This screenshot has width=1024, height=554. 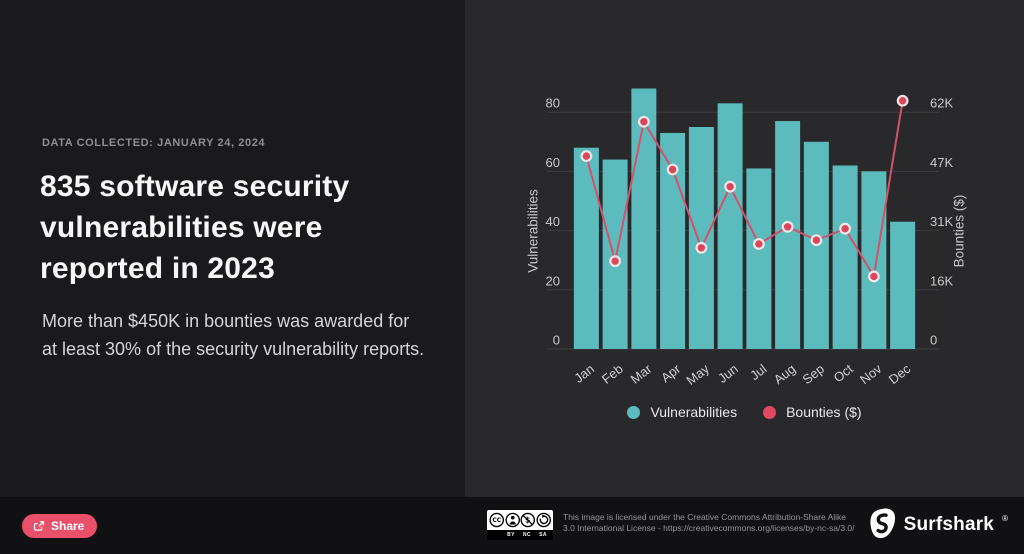 I want to click on chart-legend: Vulnerabilities Bounties ($), so click(x=744, y=412).